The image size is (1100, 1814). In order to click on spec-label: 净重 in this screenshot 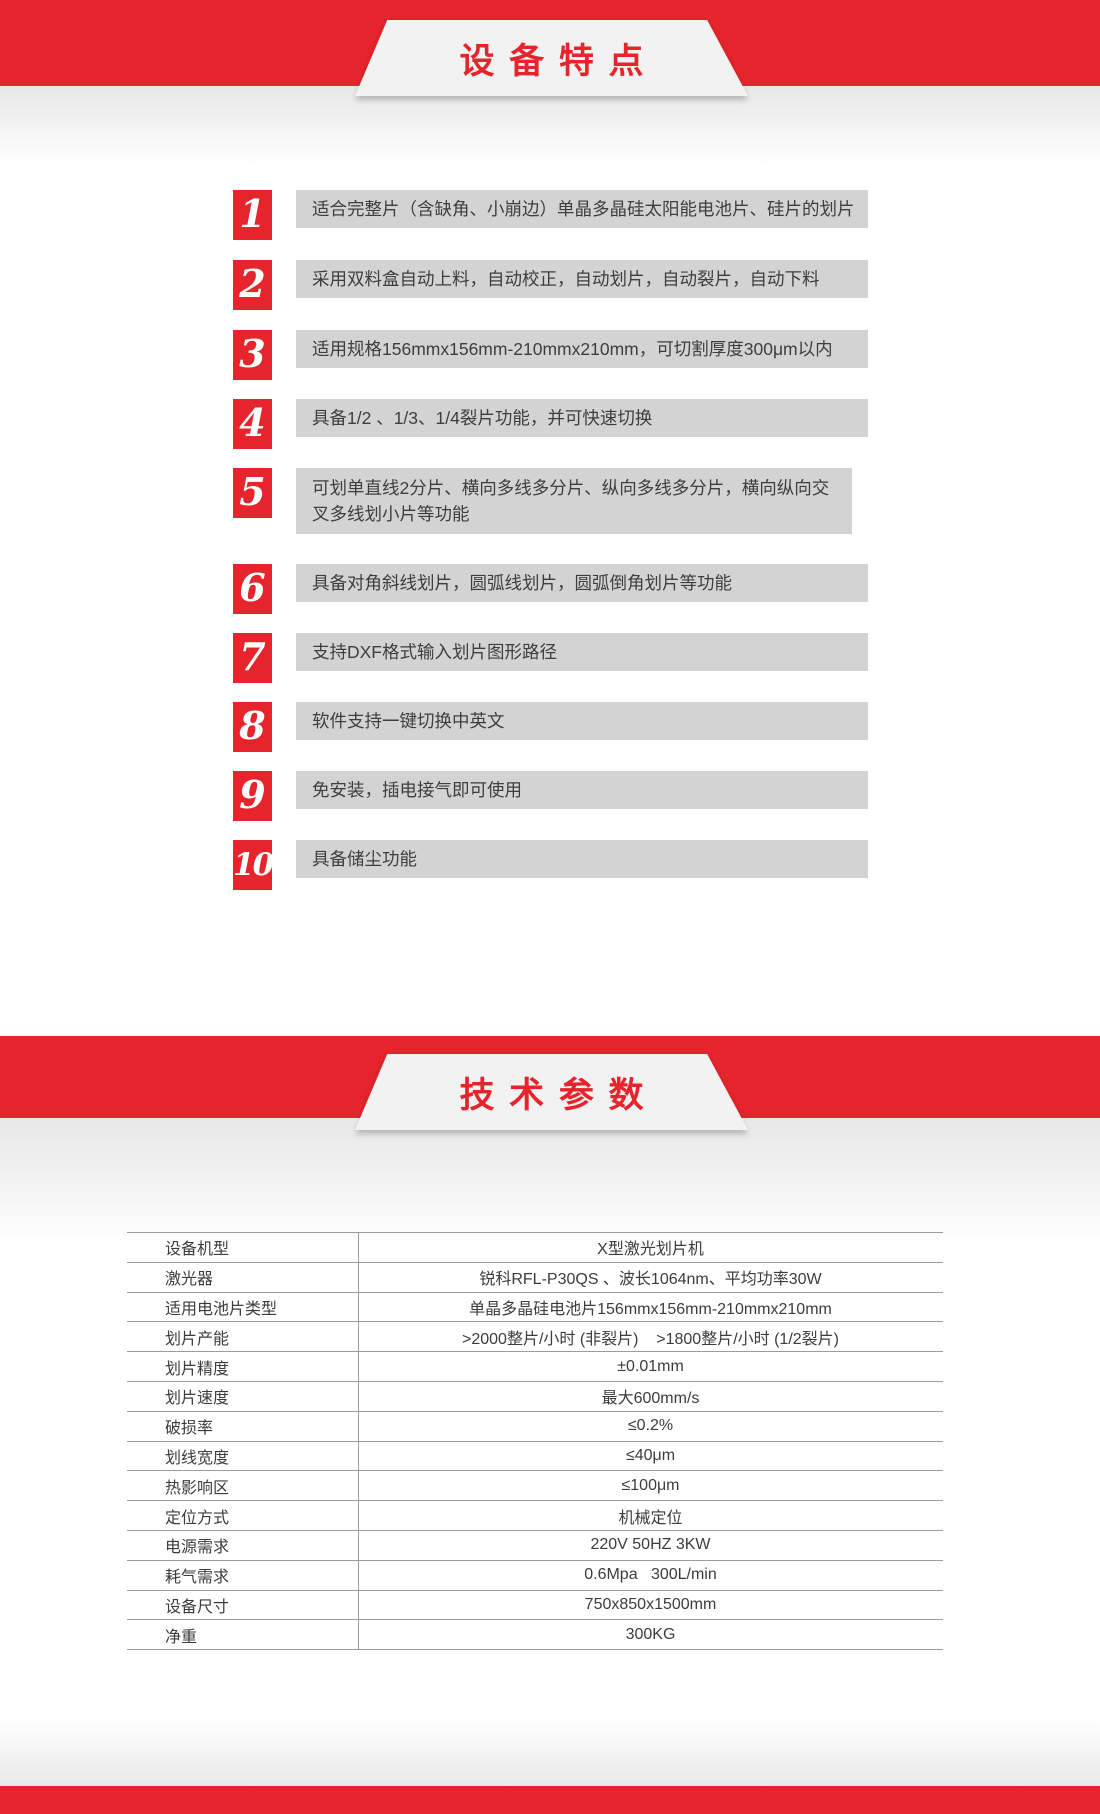, I will do `click(181, 1637)`.